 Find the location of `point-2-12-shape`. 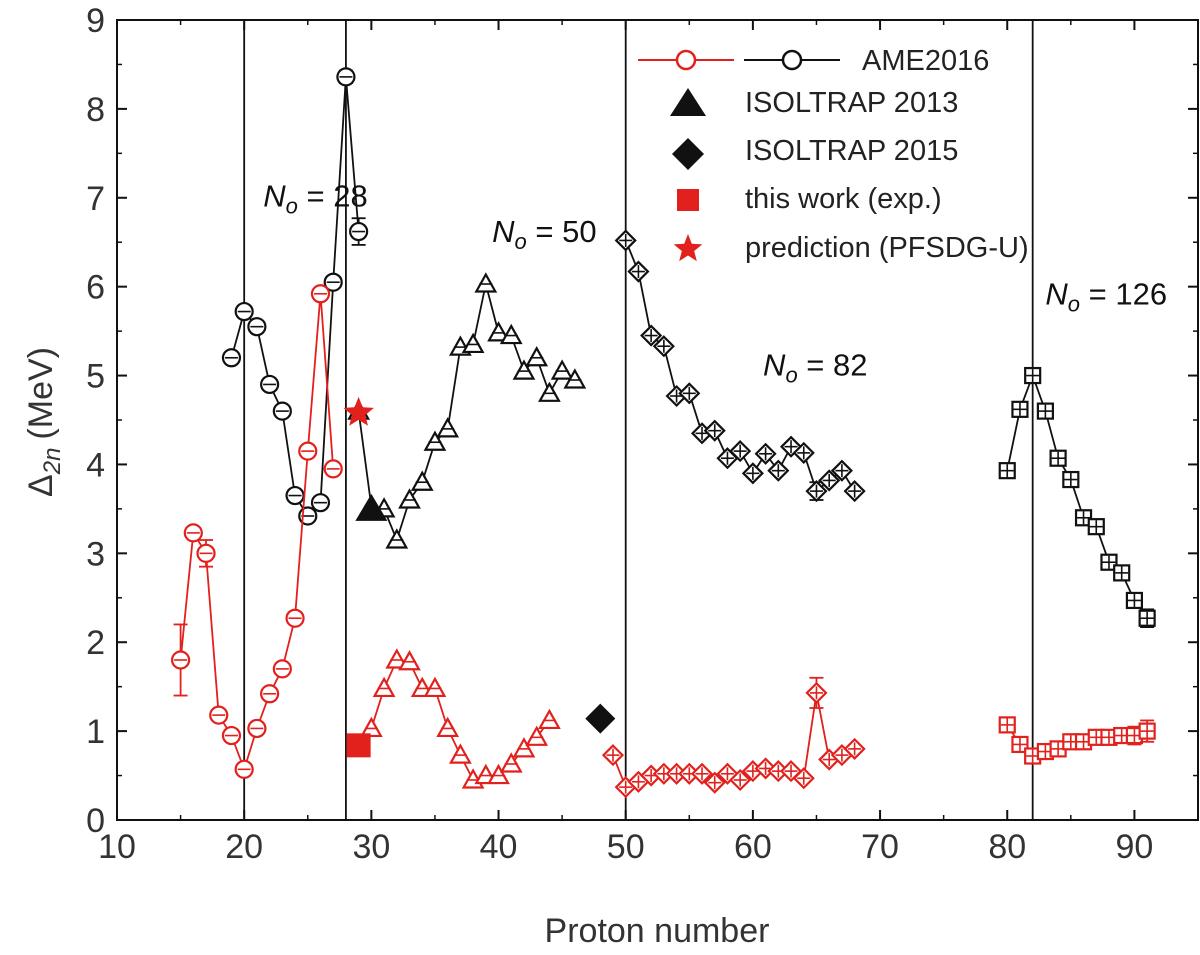

point-2-12-shape is located at coordinates (511, 334).